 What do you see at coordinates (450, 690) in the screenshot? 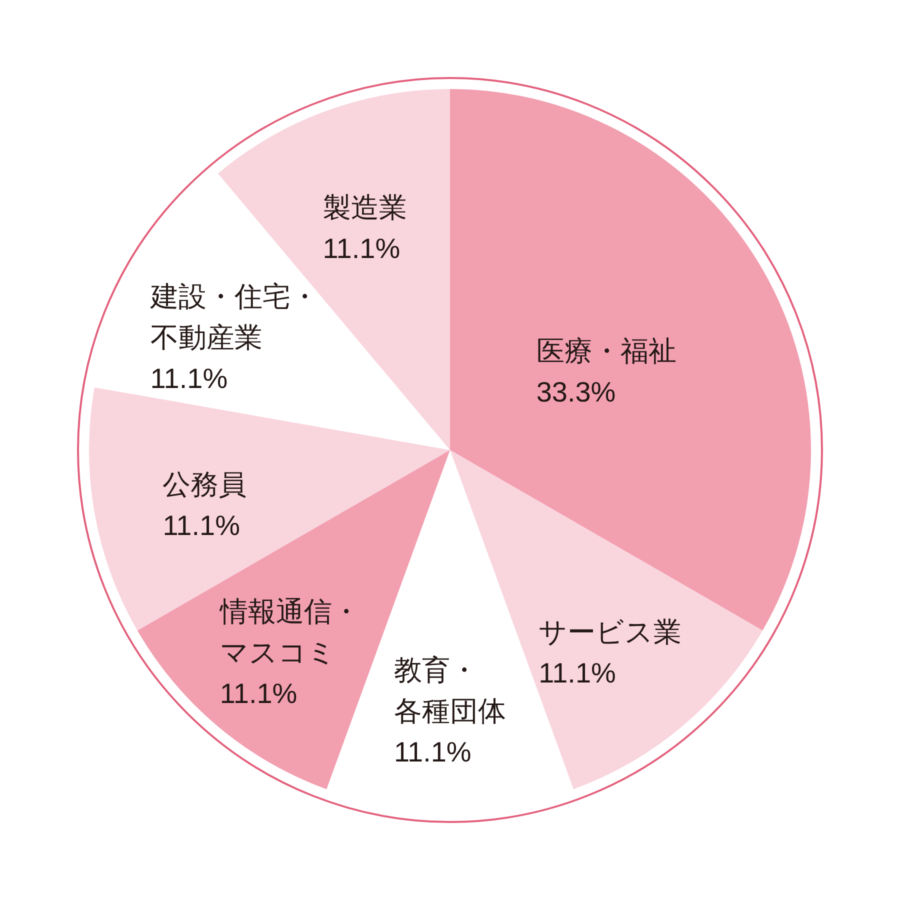
I see `slice-label: 教育・各種団体` at bounding box center [450, 690].